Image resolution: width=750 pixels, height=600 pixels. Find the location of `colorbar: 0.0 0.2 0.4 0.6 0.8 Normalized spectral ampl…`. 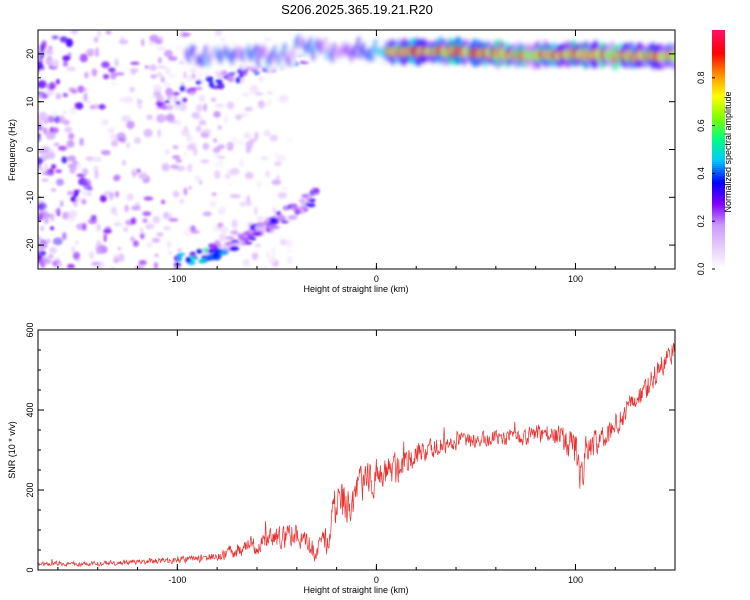

colorbar: 0.0 0.2 0.4 0.6 0.8 Normalized spectral ampl… is located at coordinates (714, 152).